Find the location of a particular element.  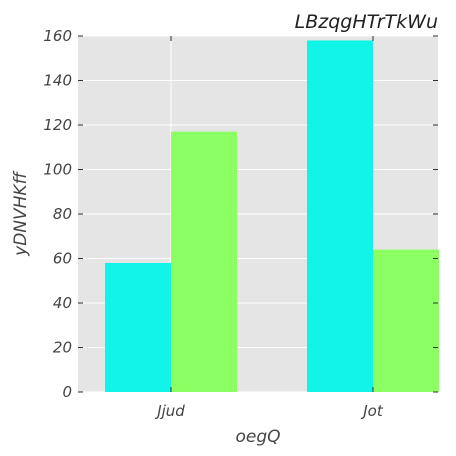

chart-title: LBzqgHTrTkWu is located at coordinates (366, 22).